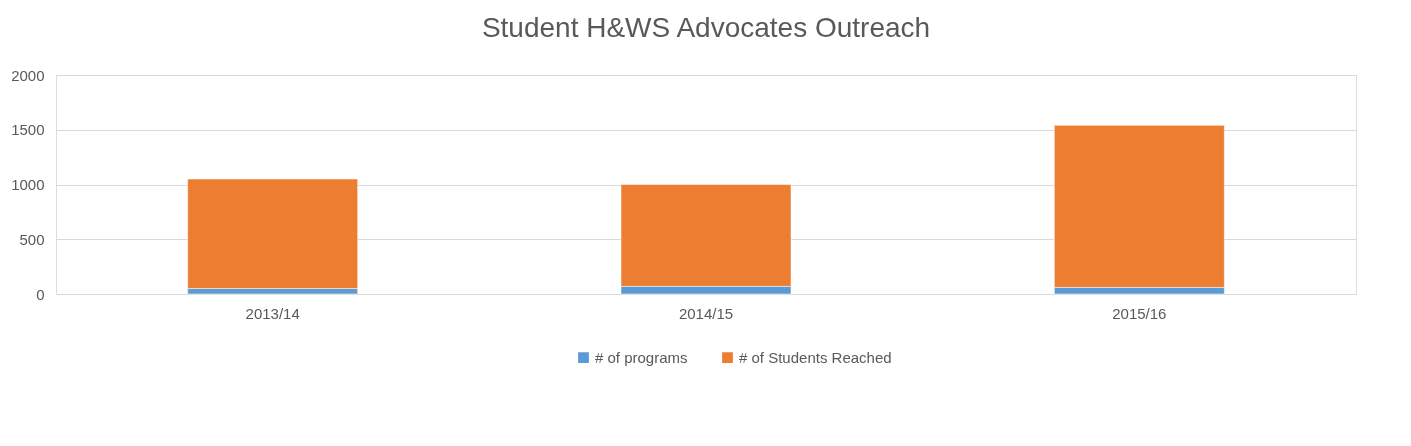  What do you see at coordinates (815, 357) in the screenshot?
I see `legend-label: # of Students Reached` at bounding box center [815, 357].